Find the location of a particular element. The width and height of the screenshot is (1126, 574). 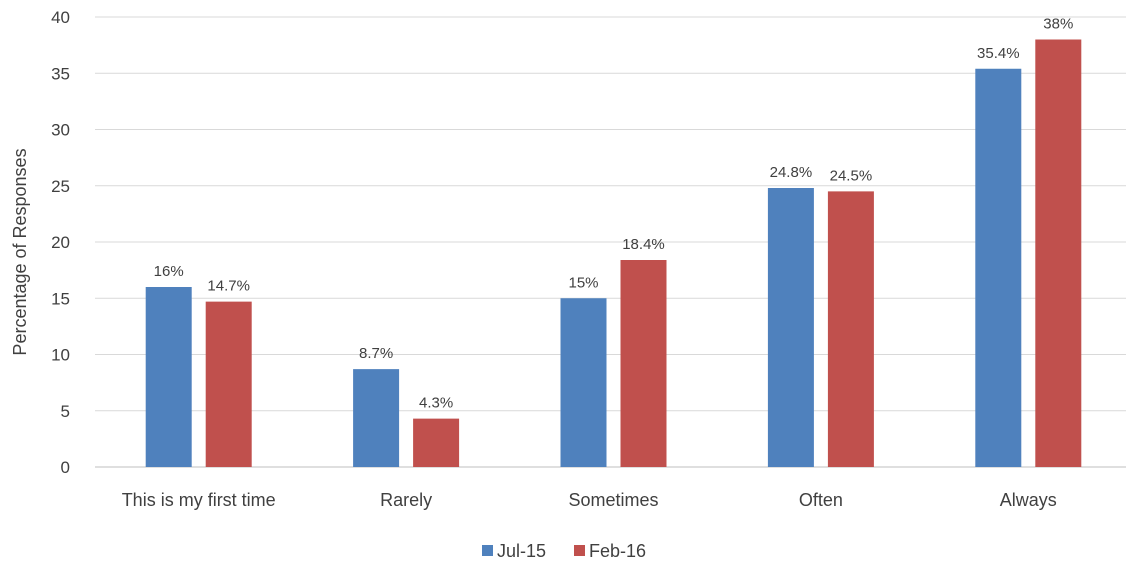

x-category-label: Rarely is located at coordinates (406, 500).